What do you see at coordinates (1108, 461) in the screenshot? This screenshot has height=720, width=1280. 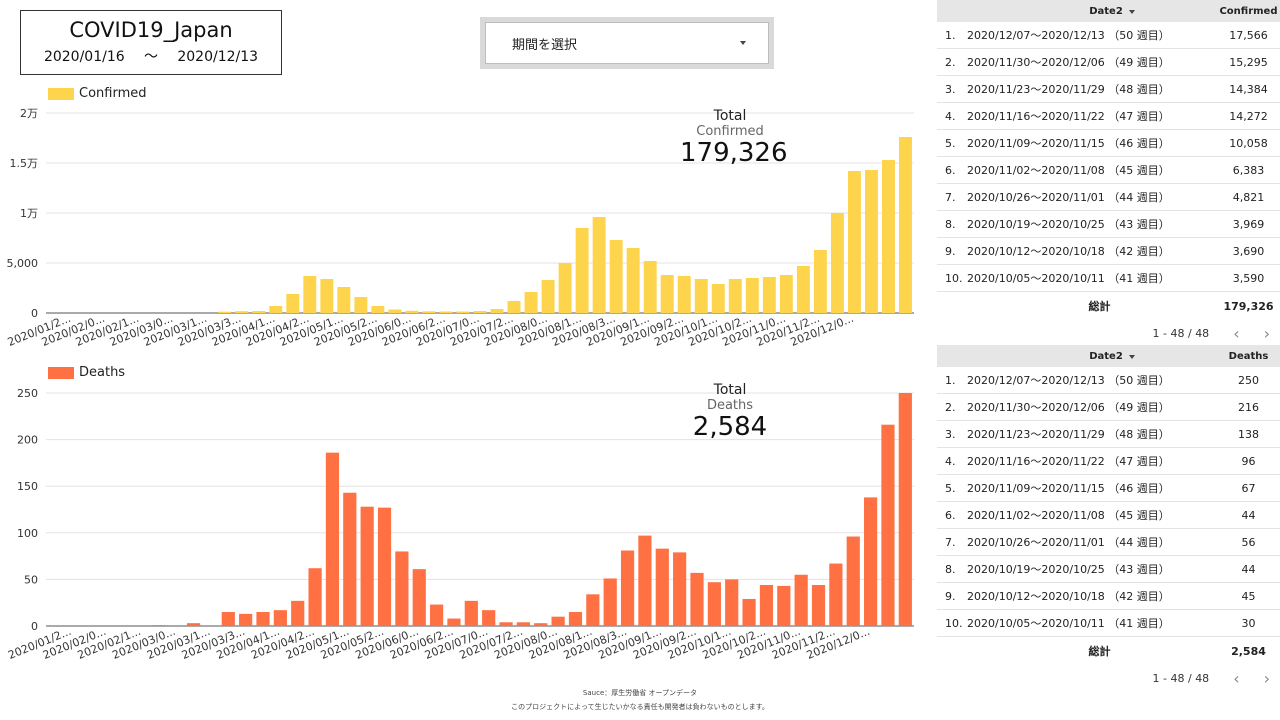 I see `deaths-table-row: 4. 2020/11/16〜2020/11/22 （47 週目） 96` at bounding box center [1108, 461].